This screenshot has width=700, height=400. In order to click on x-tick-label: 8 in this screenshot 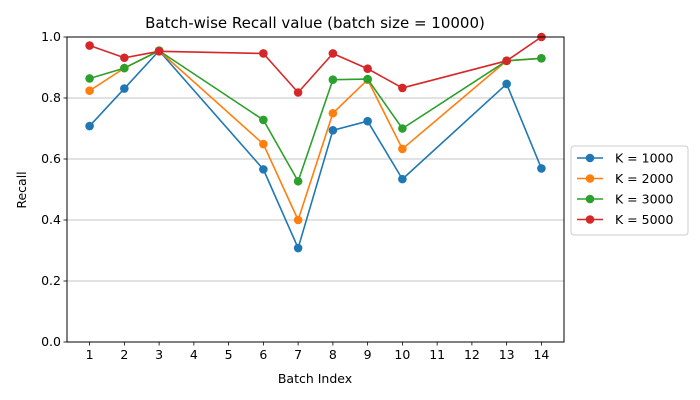, I will do `click(333, 354)`.